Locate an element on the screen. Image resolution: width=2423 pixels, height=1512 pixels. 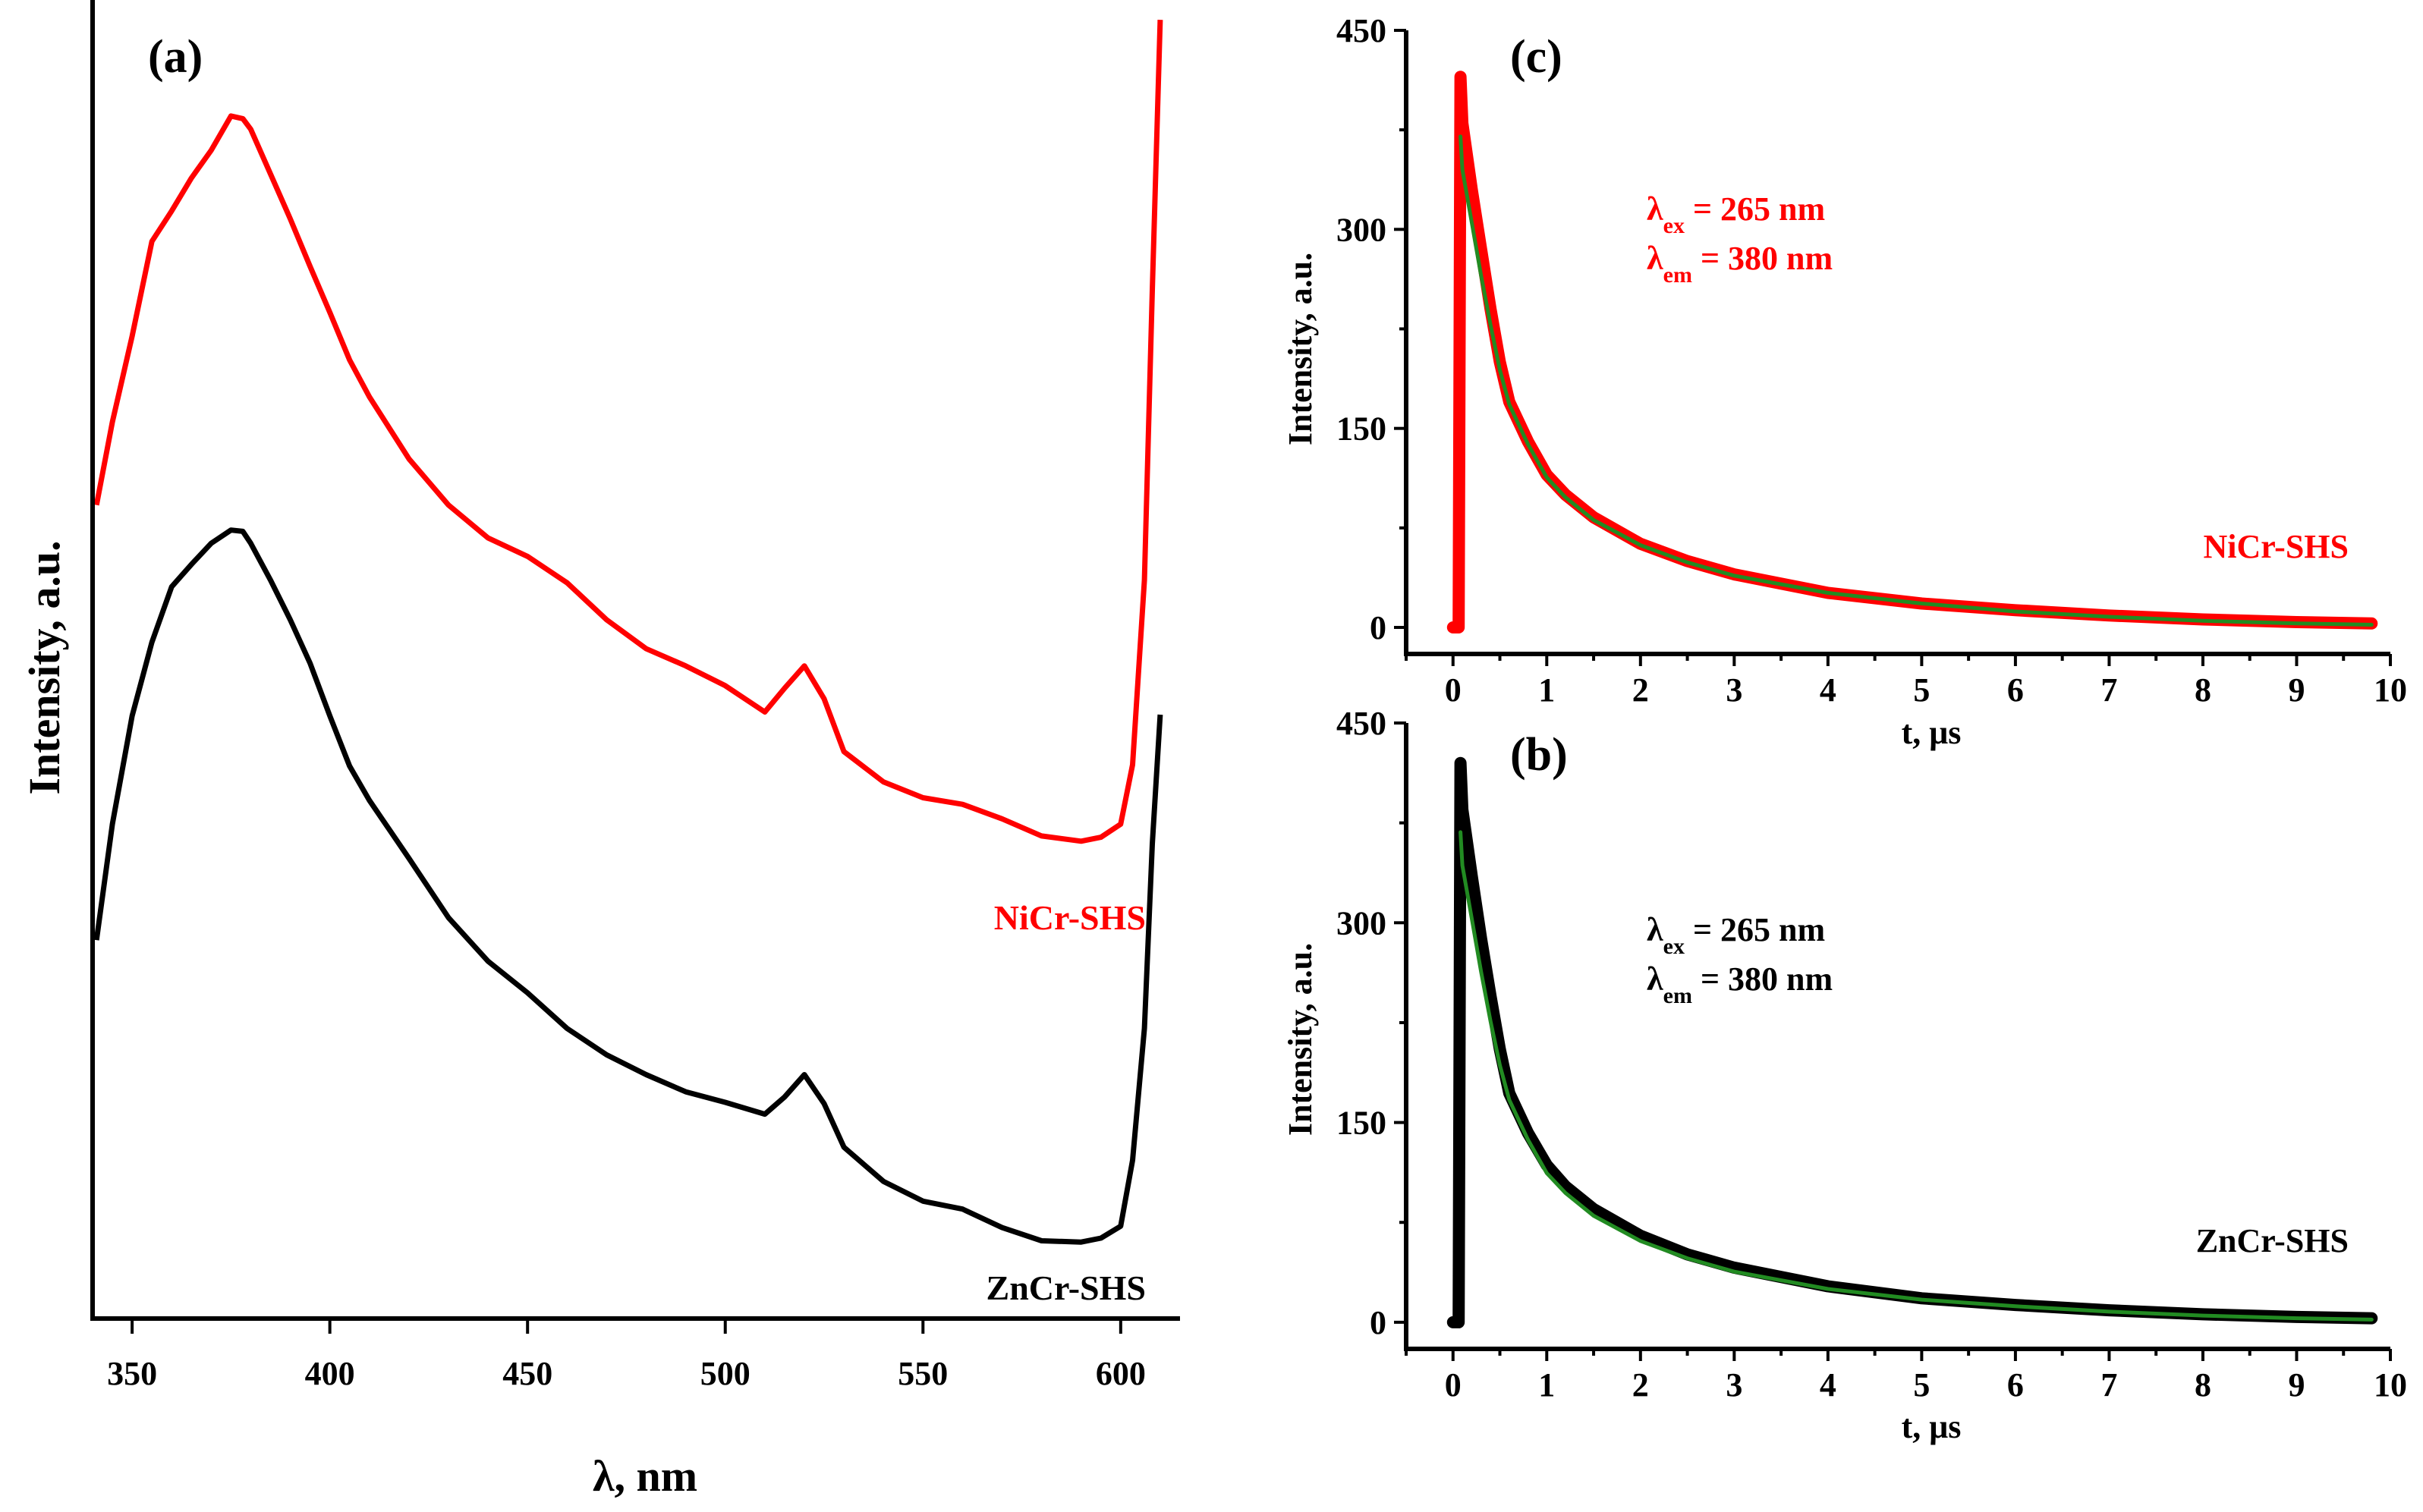
panel-b-em-value: = 380 nm is located at coordinates (1762, 979).